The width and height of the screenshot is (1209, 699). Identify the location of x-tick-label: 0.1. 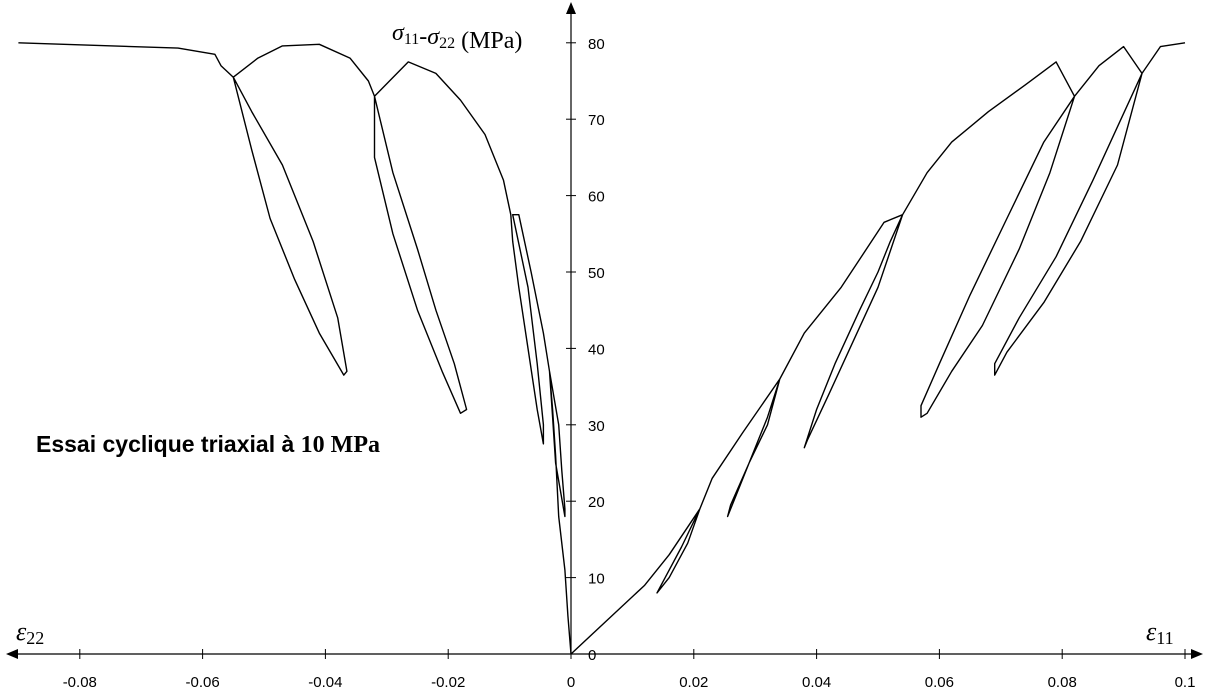
(1185, 682).